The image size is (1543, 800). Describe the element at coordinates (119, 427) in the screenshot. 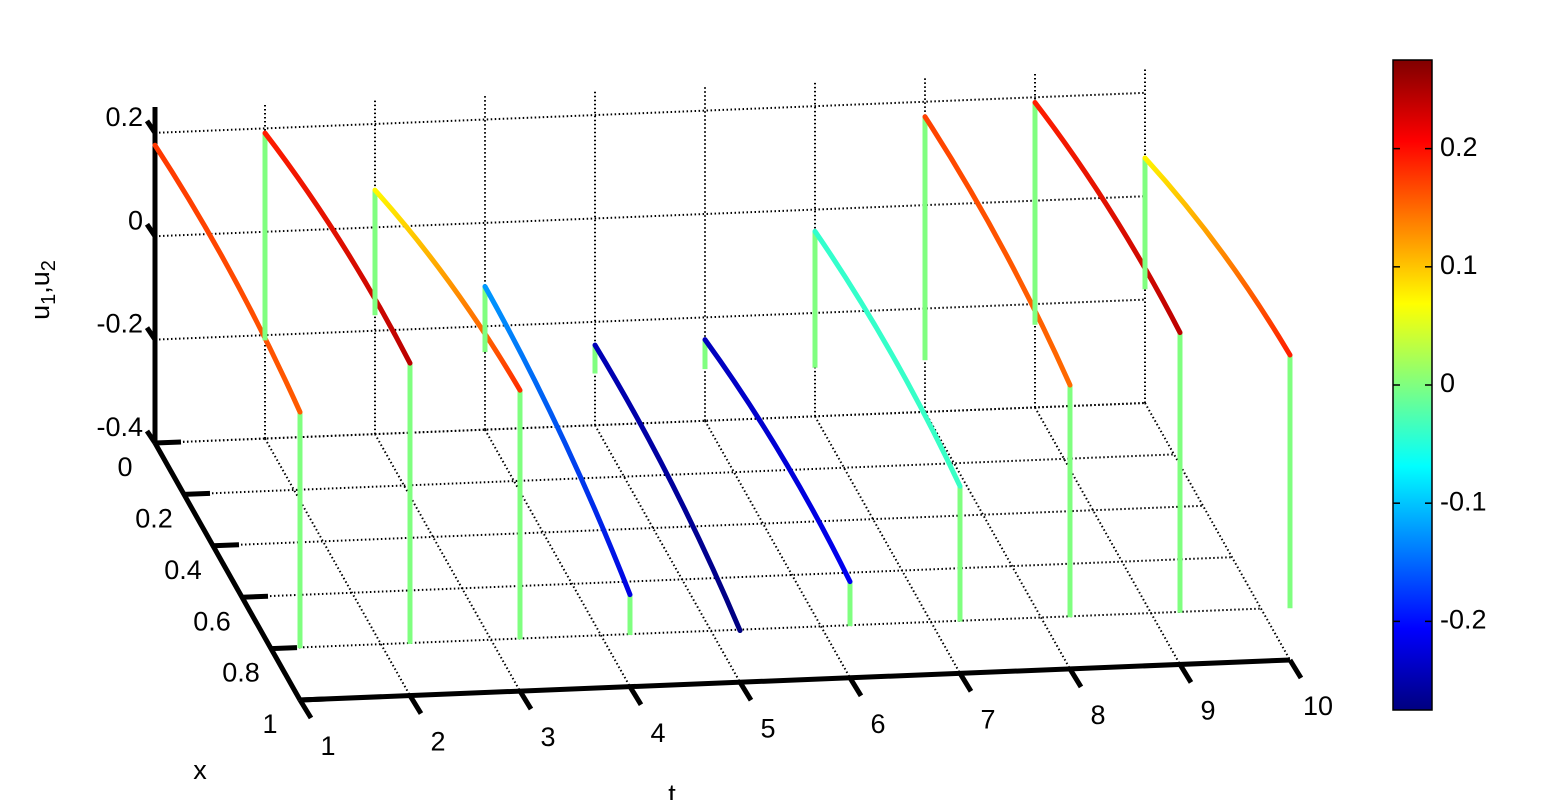

I see `z-tick-label: -0.4` at that location.